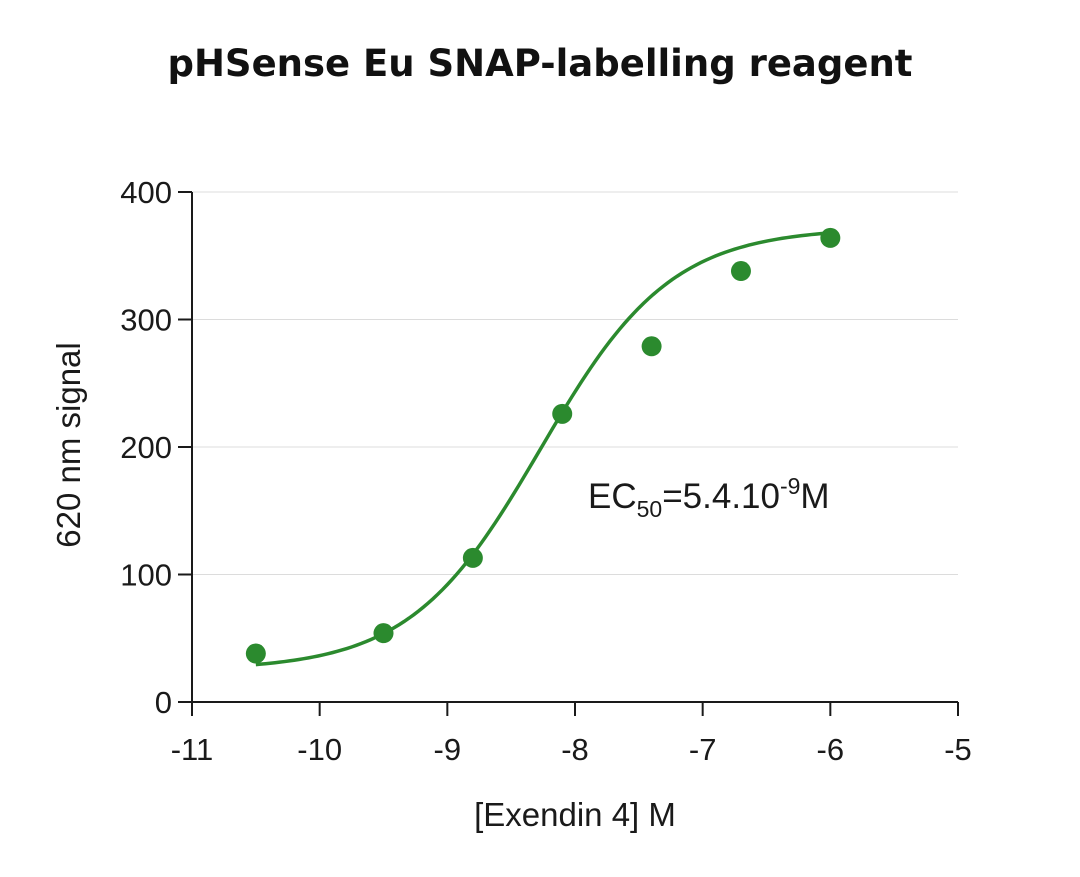  Describe the element at coordinates (146, 320) in the screenshot. I see `y-tick-label: 300` at that location.